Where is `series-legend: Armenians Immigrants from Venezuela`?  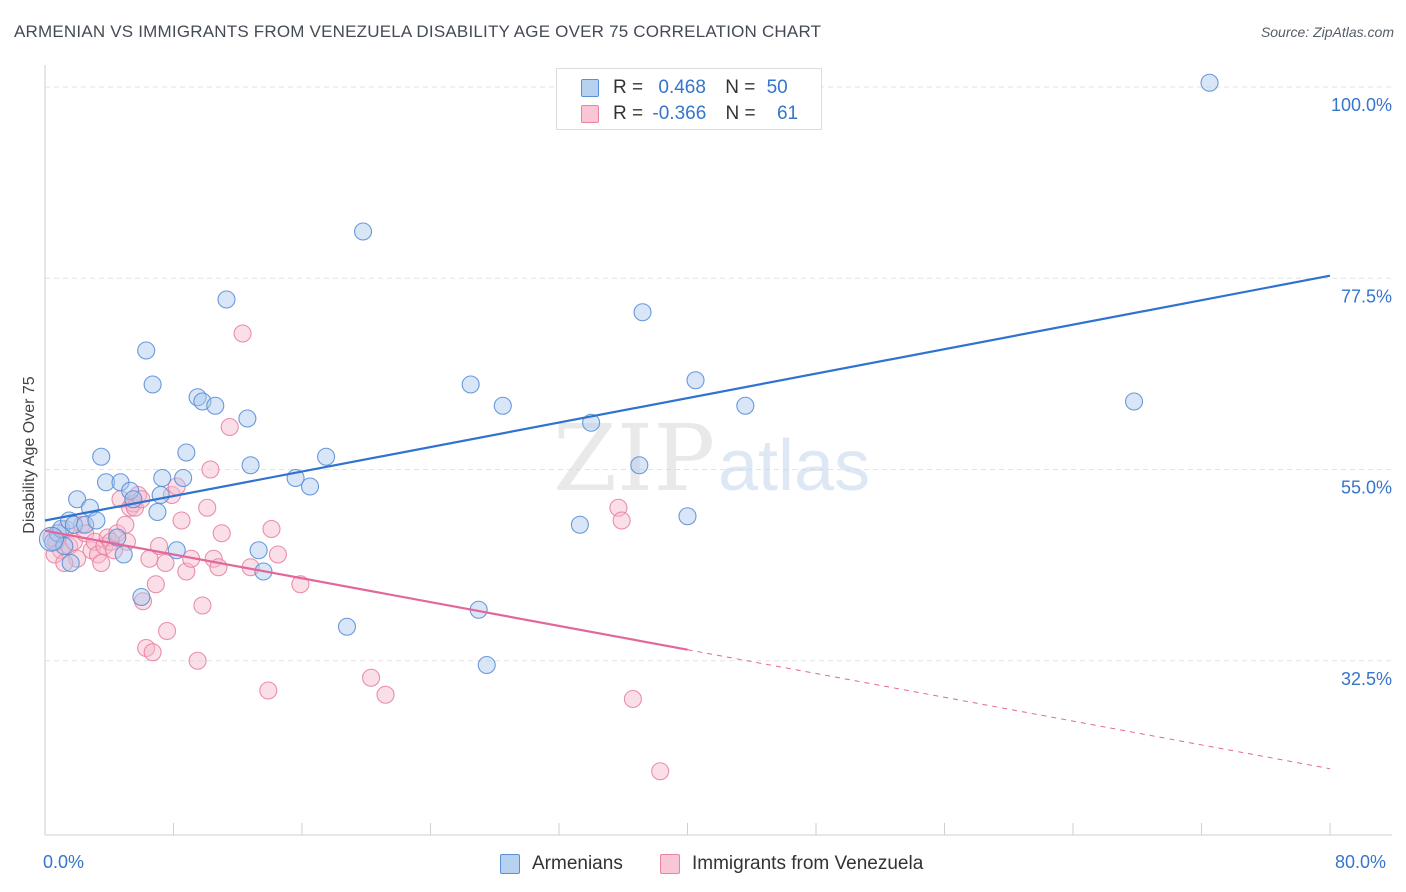 series-legend: Armenians Immigrants from Venezuela is located at coordinates (703, 865).